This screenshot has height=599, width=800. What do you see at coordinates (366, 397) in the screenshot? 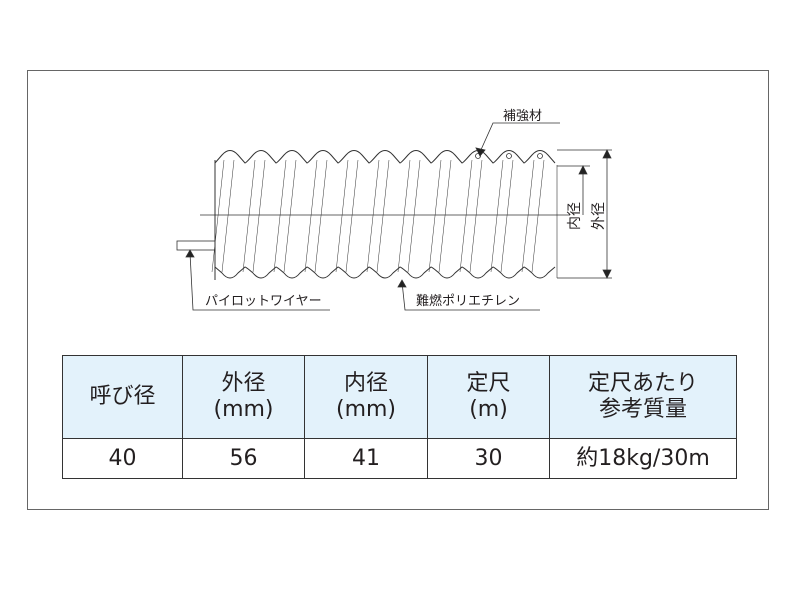
I see `header-inner: 内径 (mm)` at bounding box center [366, 397].